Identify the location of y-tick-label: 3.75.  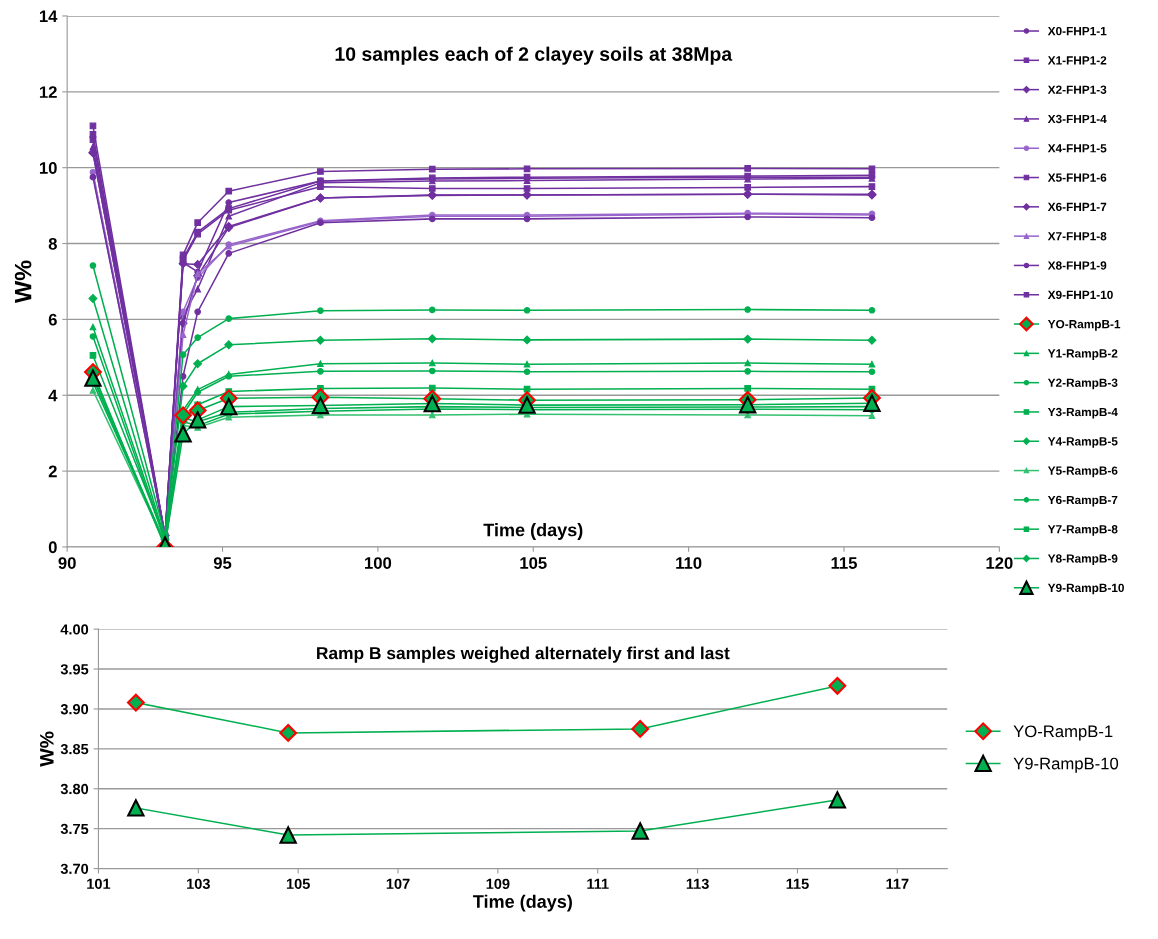
(74, 829).